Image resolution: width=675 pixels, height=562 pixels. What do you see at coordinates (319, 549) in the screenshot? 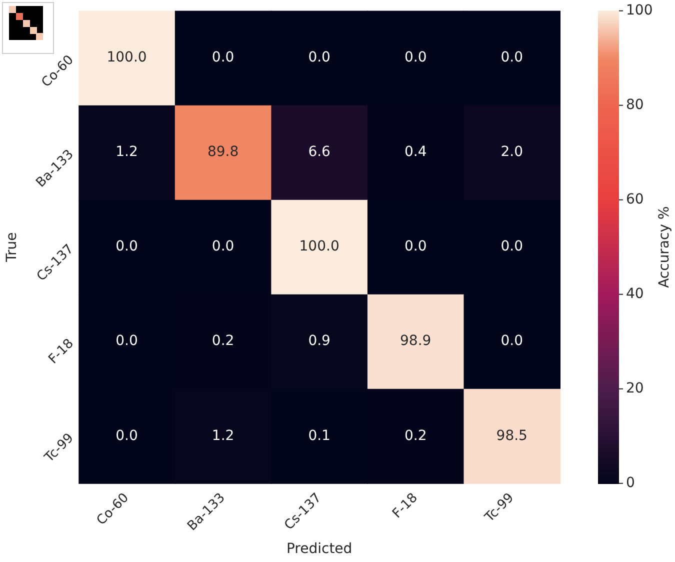
I see `x-axis-title: Predicted` at bounding box center [319, 549].